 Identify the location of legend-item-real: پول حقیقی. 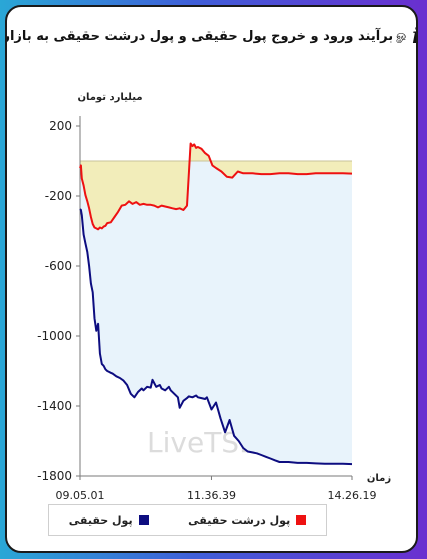
(109, 520).